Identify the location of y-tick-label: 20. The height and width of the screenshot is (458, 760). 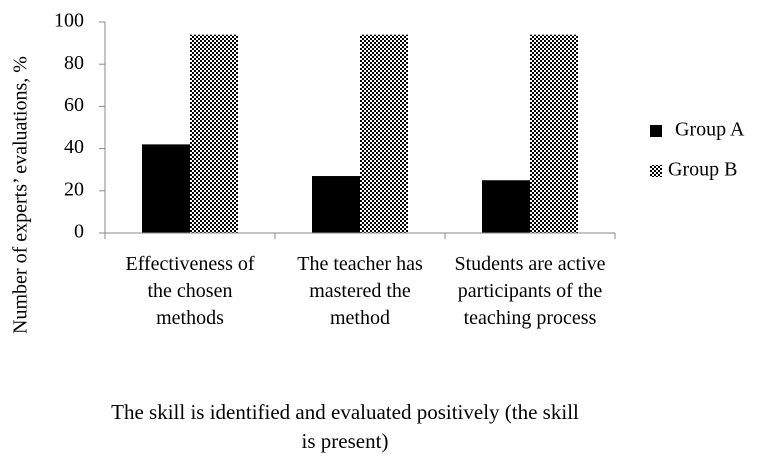
(74, 189).